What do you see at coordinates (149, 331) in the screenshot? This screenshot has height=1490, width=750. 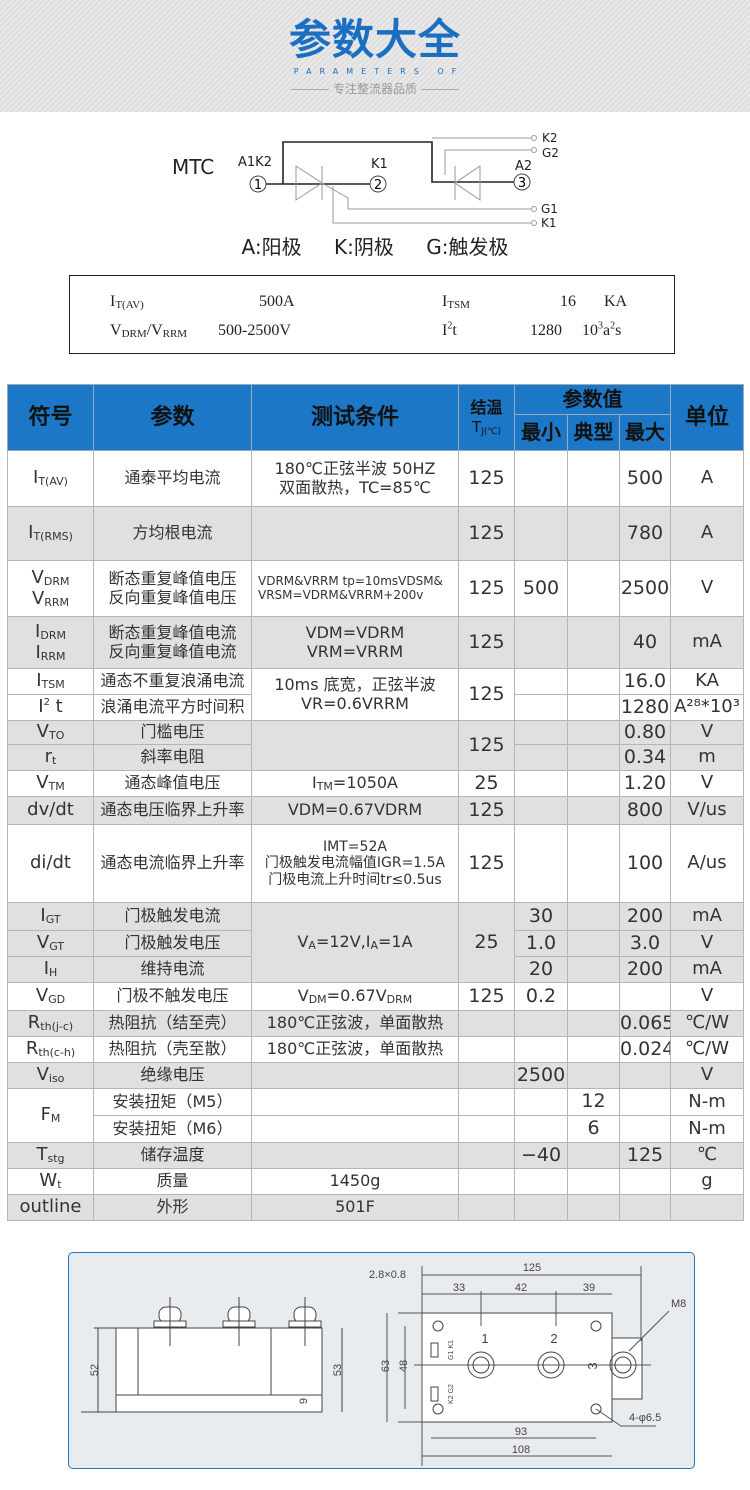 I see `vdrm-symbol: VDRM/VRRM` at bounding box center [149, 331].